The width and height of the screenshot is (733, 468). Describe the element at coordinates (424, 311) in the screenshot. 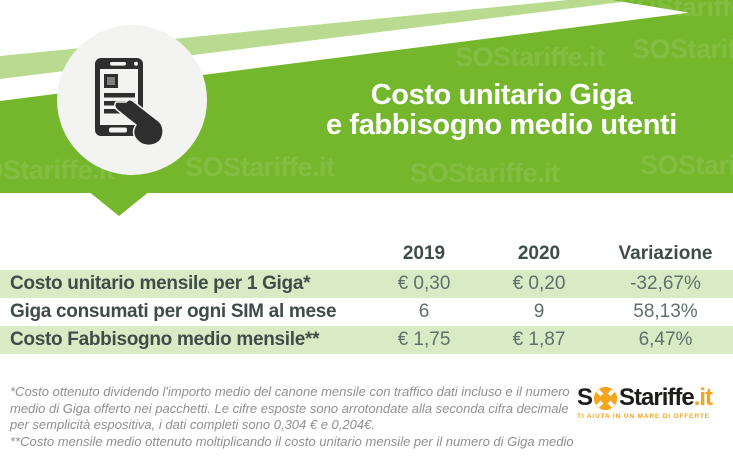

I see `cell-2019: 6` at that location.